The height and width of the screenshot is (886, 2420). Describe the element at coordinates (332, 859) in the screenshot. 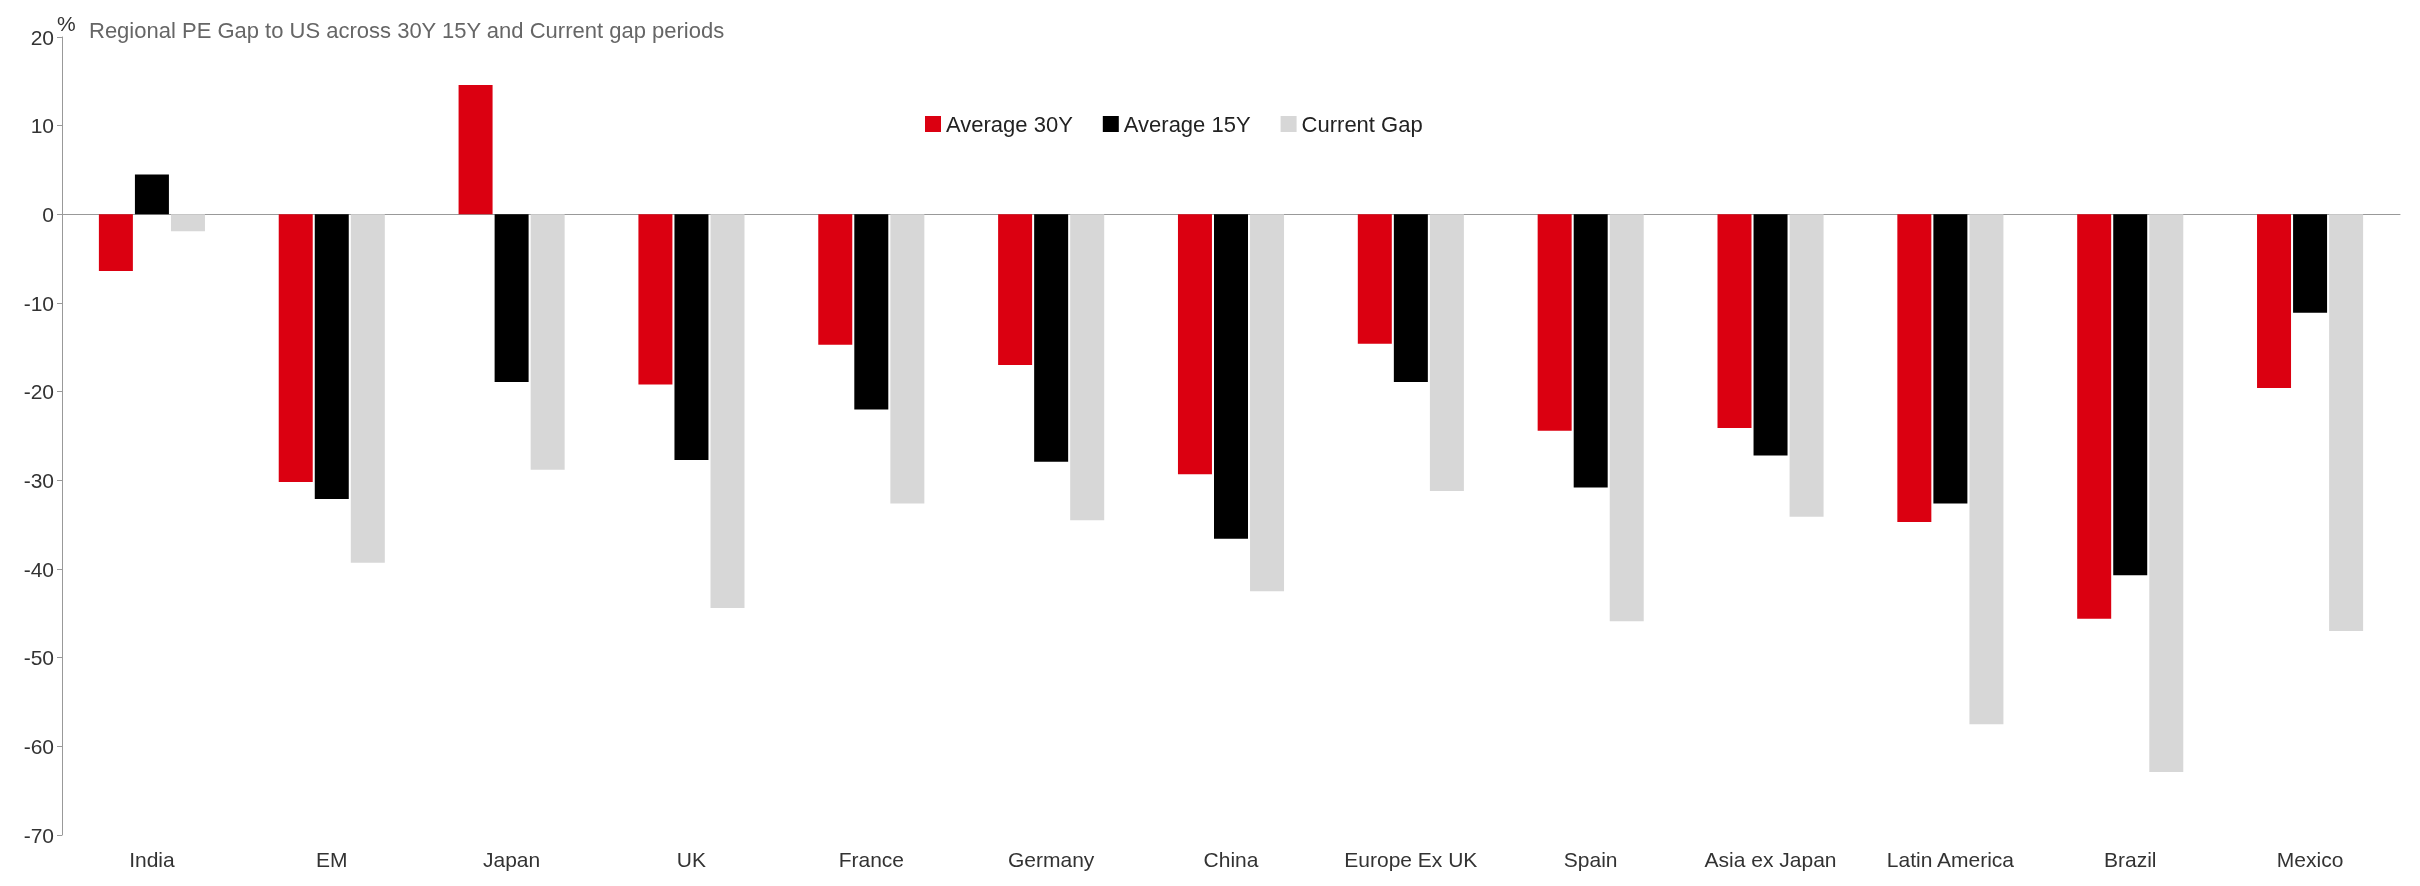

I see `x-tick-label: EM` at that location.